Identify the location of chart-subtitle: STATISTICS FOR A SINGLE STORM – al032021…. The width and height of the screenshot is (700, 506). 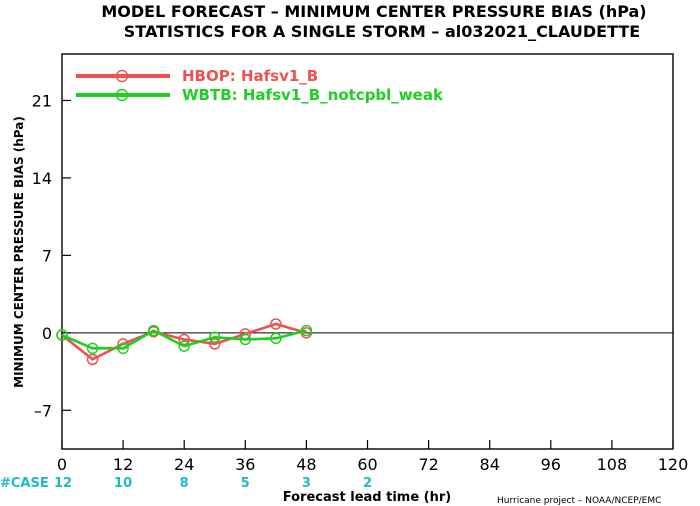
(382, 31).